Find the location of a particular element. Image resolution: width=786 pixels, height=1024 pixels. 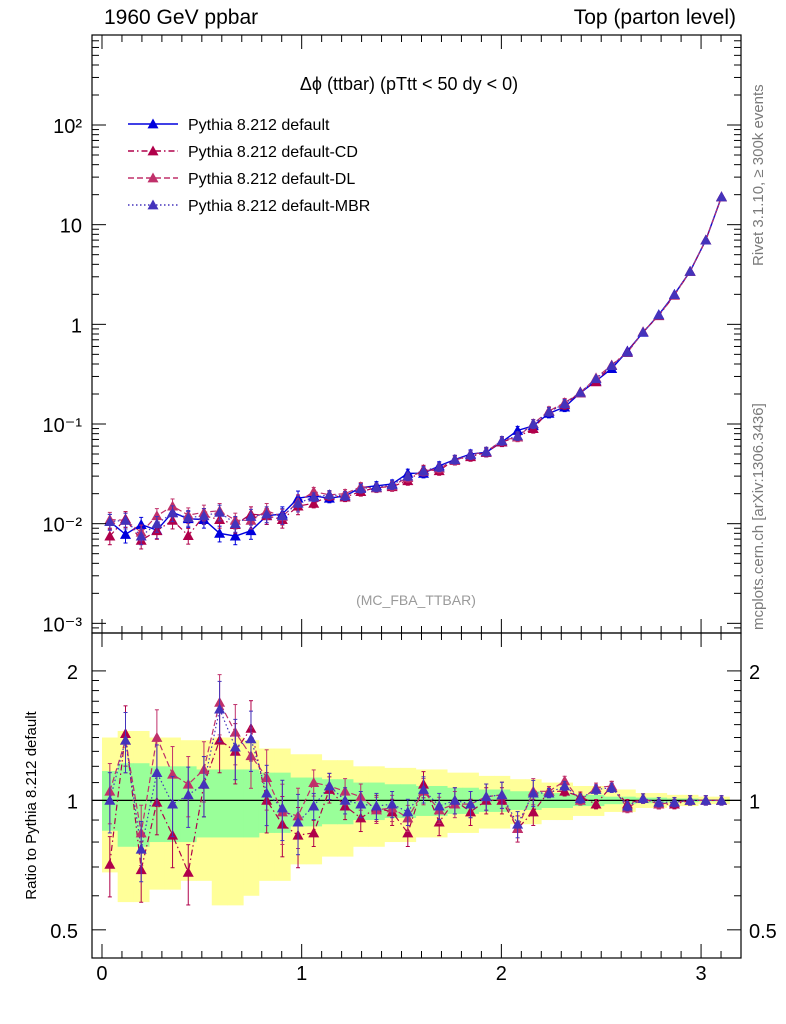

header-right-label: Top (parton level) is located at coordinates (654, 17).